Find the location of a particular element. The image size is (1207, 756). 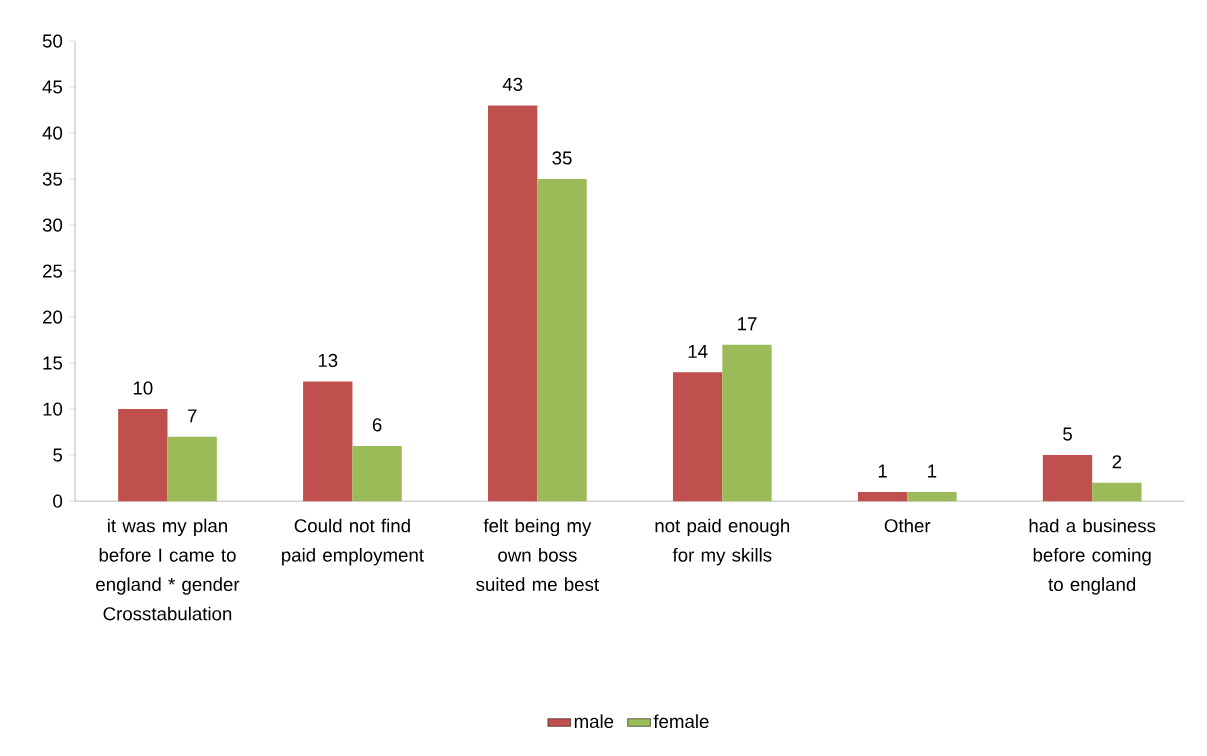

data-label: 14 is located at coordinates (698, 351).